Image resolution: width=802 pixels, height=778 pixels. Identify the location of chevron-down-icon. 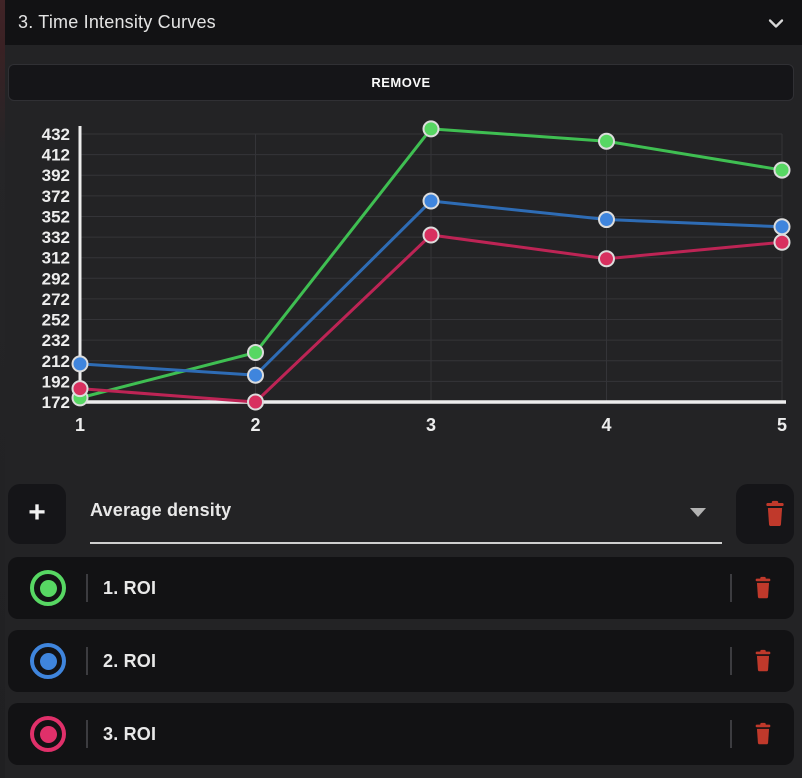
(776, 23).